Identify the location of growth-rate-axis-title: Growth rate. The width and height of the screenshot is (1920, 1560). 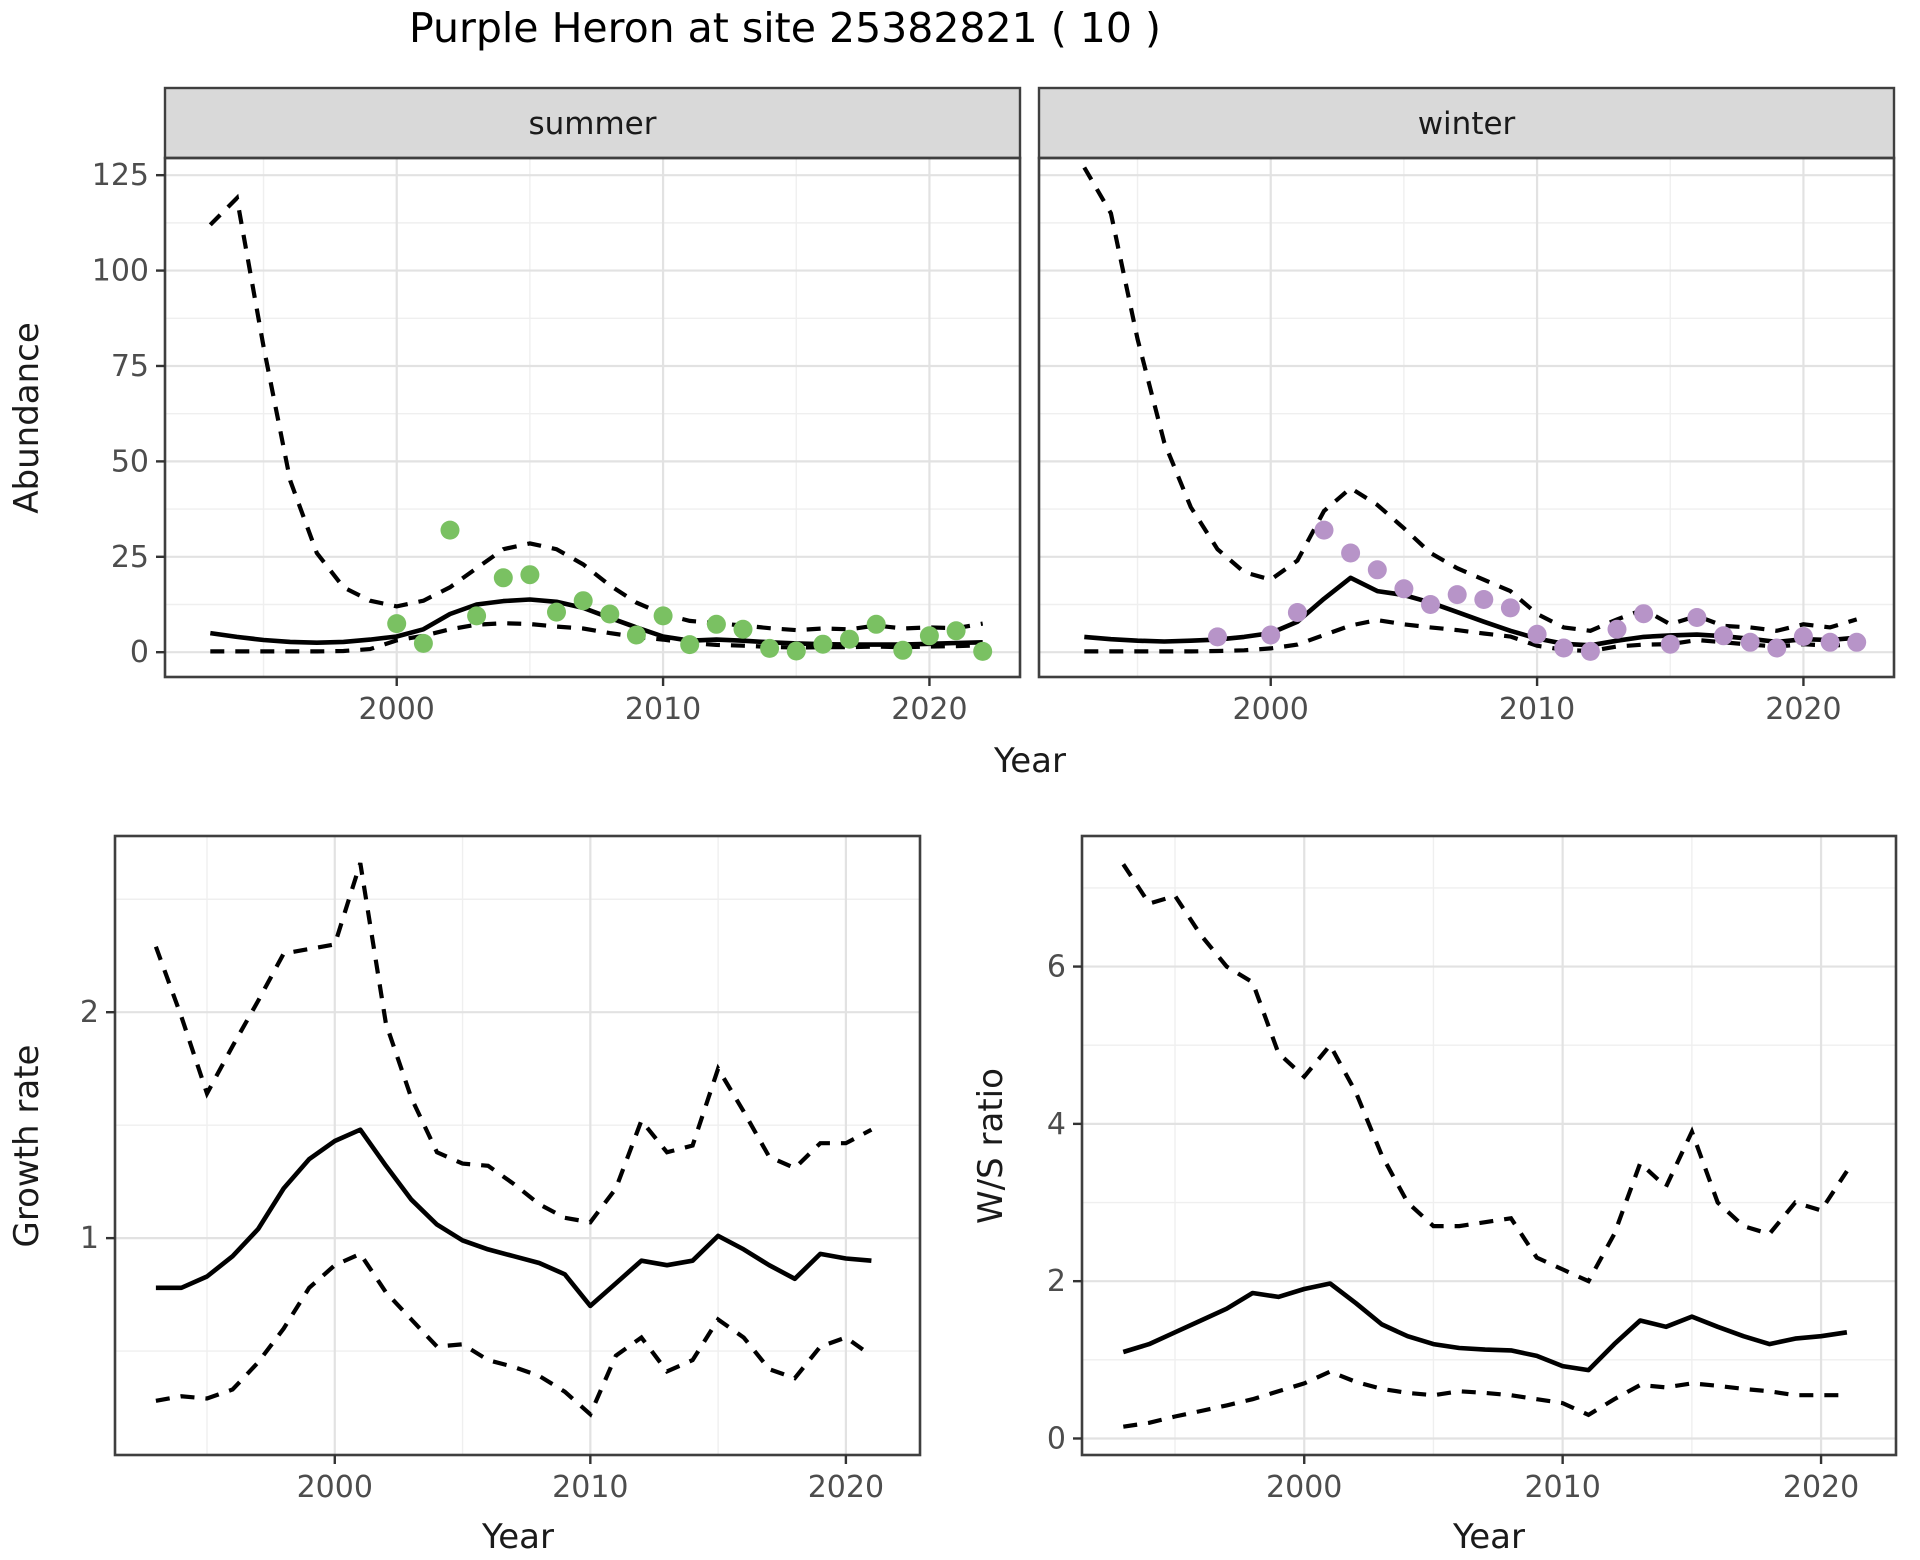
(27, 1146).